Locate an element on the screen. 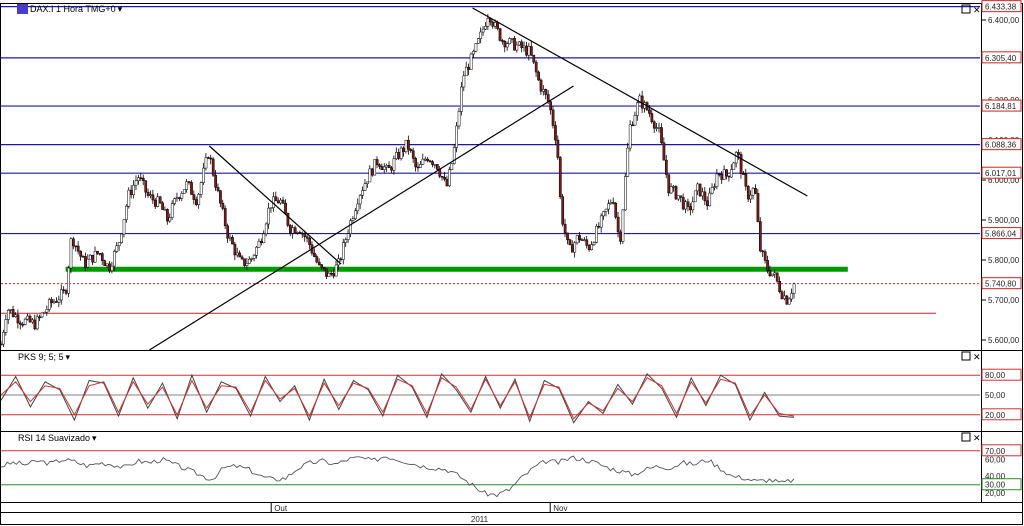 The width and height of the screenshot is (1024, 526). sto-title-group: PKS 9; 5; 5 ▾ is located at coordinates (44, 357).